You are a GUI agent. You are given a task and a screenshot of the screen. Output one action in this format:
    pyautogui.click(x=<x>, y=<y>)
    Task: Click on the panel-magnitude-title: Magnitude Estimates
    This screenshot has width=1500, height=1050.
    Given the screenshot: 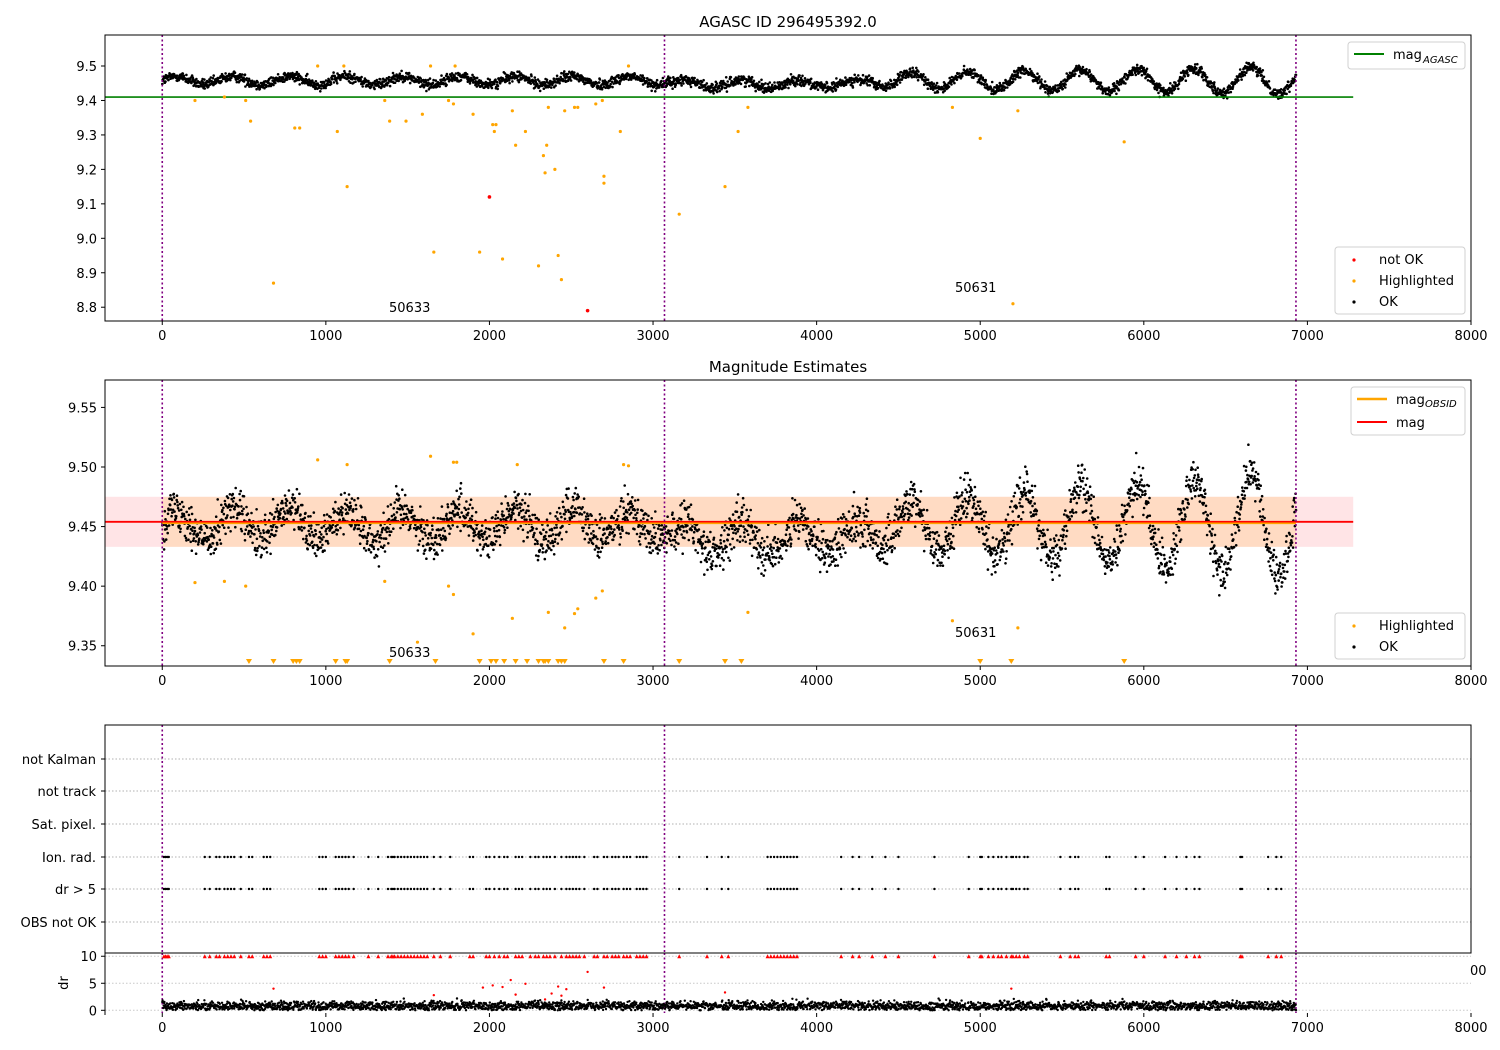 What is the action you would take?
    pyautogui.click(x=788, y=367)
    